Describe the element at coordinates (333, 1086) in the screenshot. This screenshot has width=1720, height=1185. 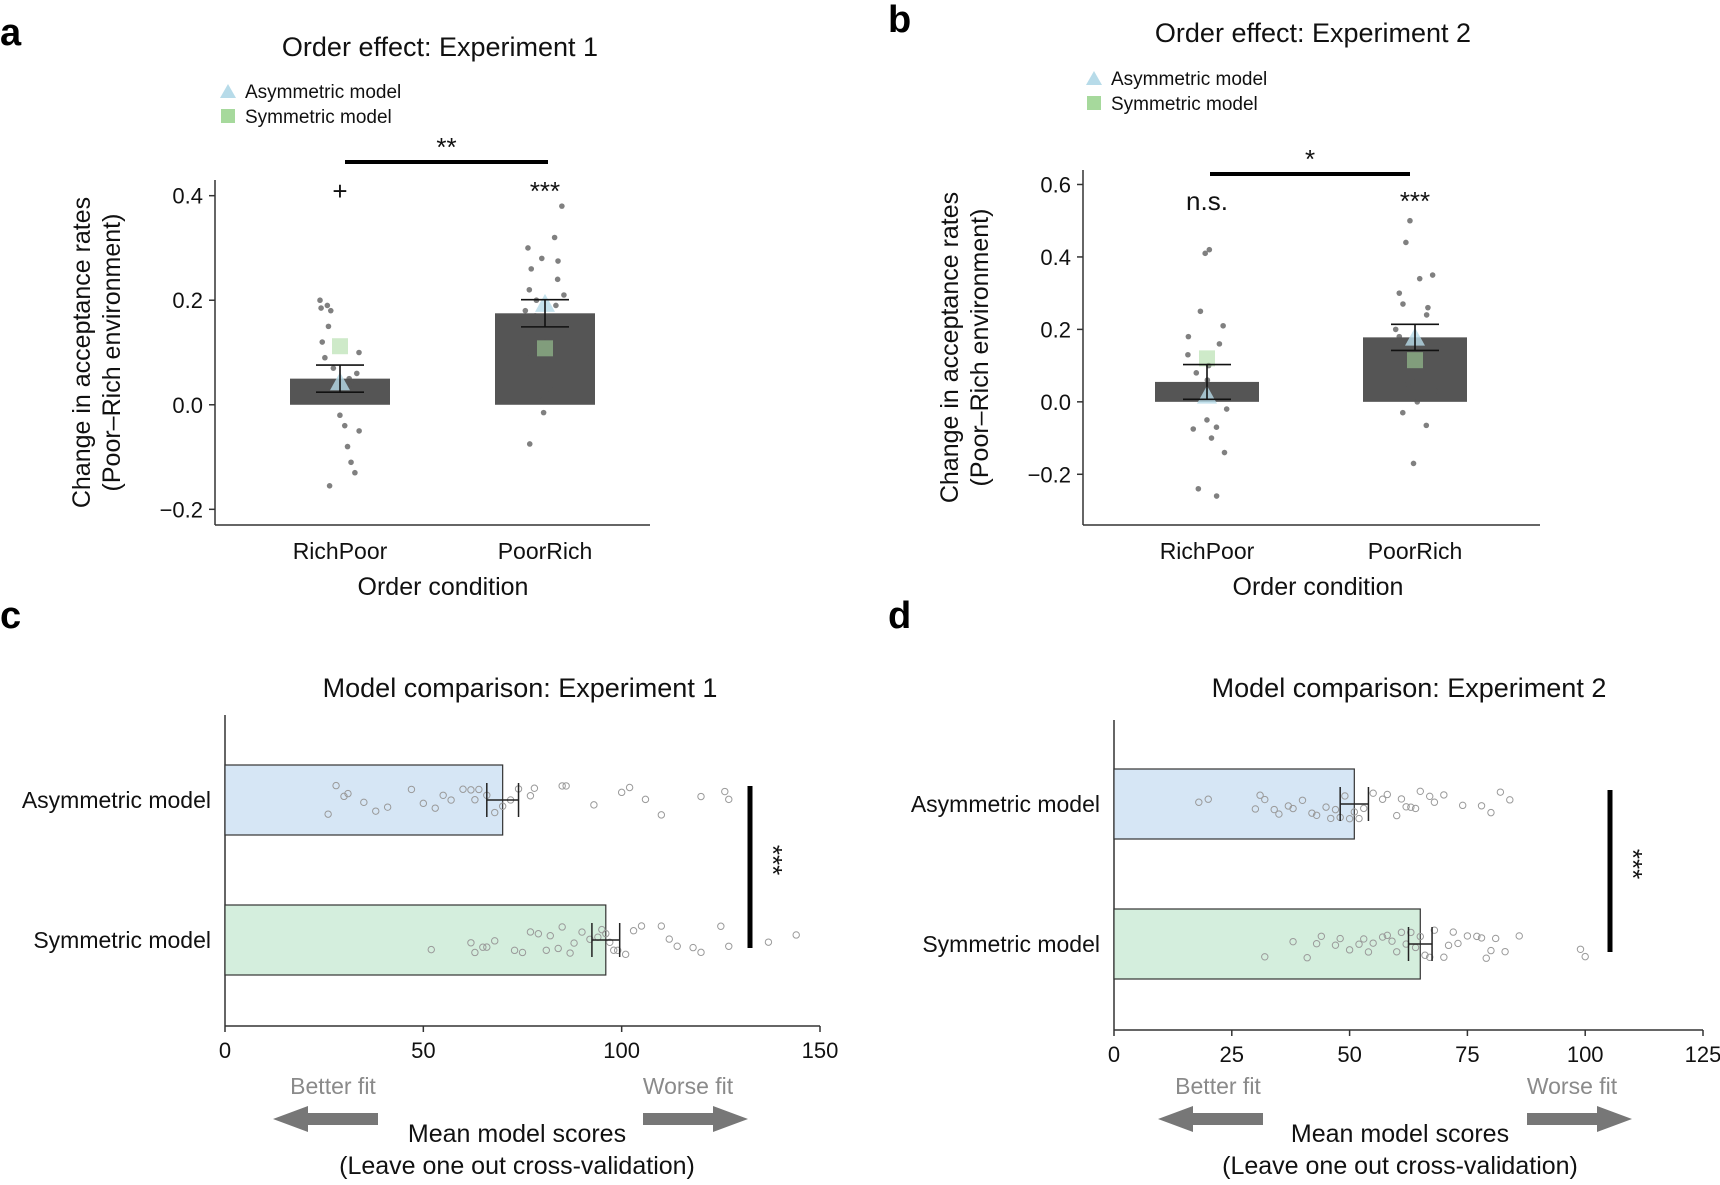
I see `better-fit-label: Better fit` at that location.